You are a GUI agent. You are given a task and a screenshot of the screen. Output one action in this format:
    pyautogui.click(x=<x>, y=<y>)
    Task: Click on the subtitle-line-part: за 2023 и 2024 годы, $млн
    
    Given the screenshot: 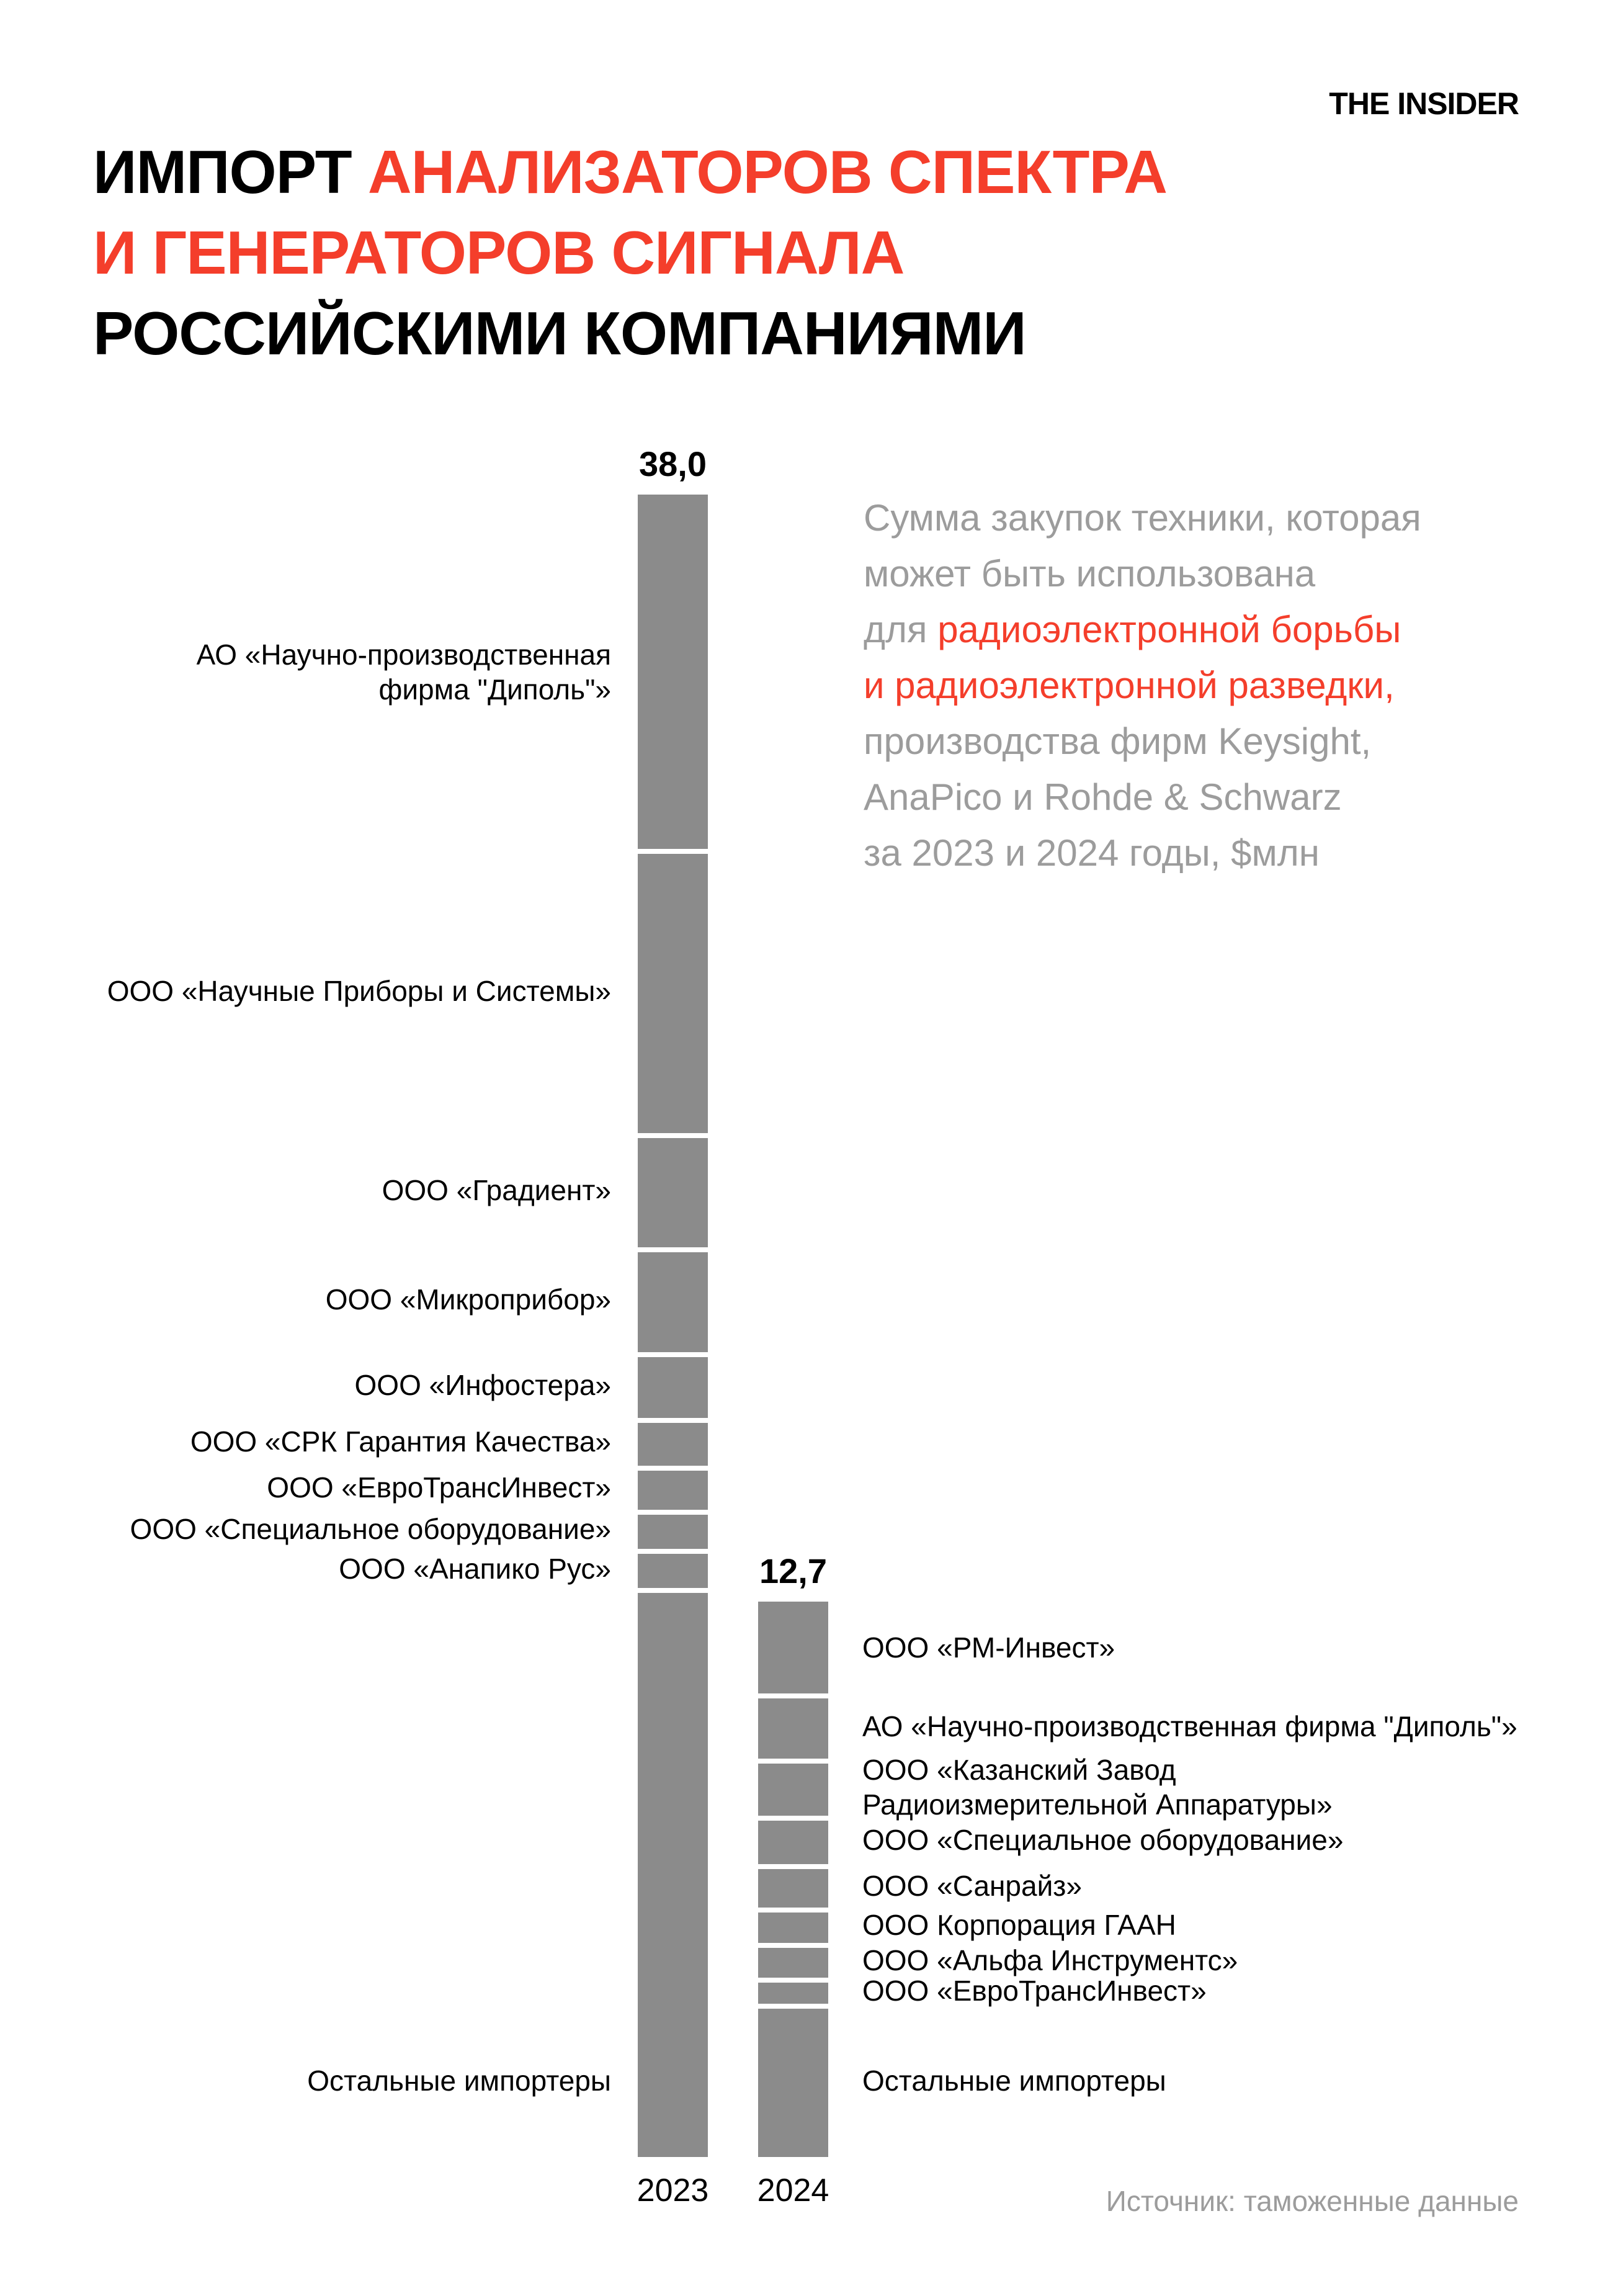 What is the action you would take?
    pyautogui.click(x=1092, y=853)
    